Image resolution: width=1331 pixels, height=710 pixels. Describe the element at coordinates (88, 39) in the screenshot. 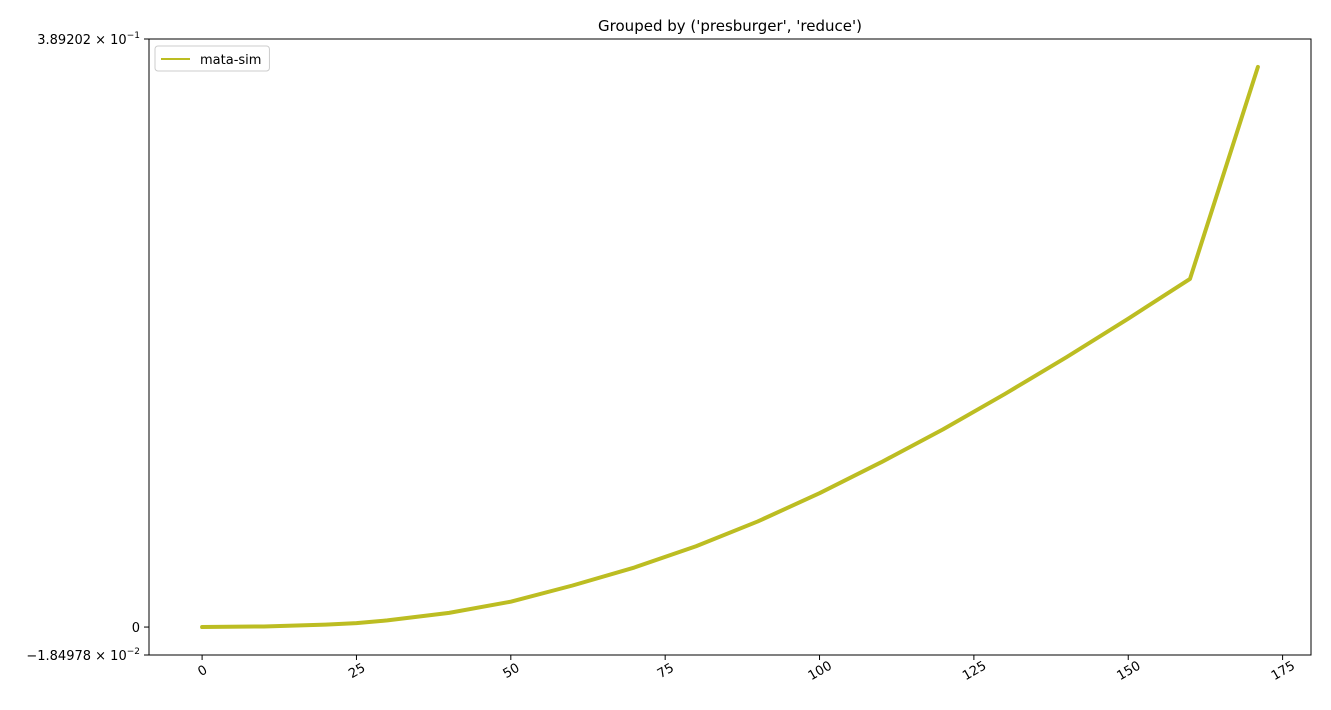

I see `y-tick-label: 3.89202 × 10−1` at that location.